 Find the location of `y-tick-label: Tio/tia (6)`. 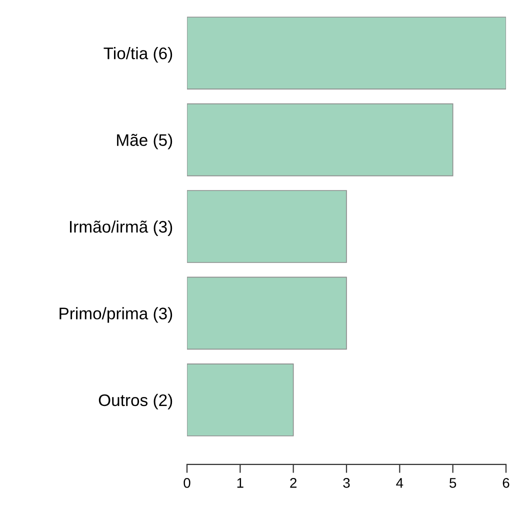

y-tick-label: Tio/tia (6) is located at coordinates (138, 55).